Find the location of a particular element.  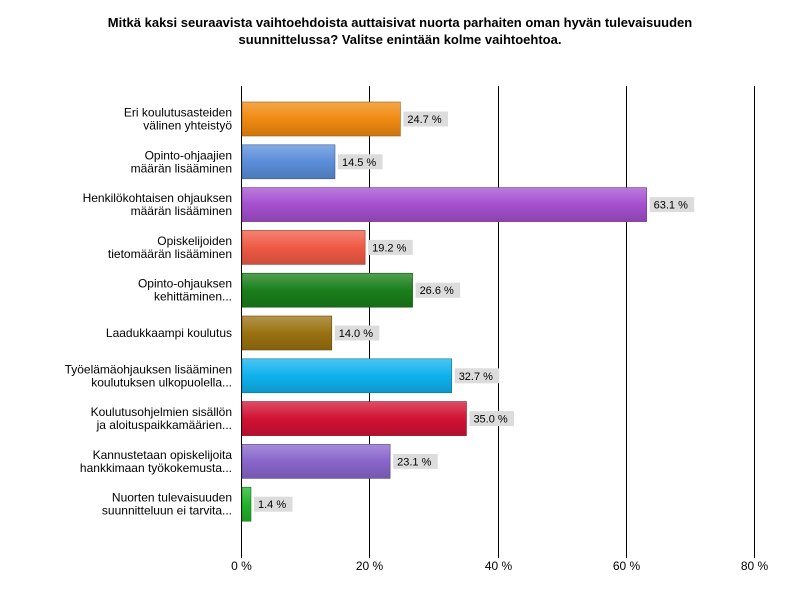

category-label: Nuorten tulevaisuuden is located at coordinates (172, 498).